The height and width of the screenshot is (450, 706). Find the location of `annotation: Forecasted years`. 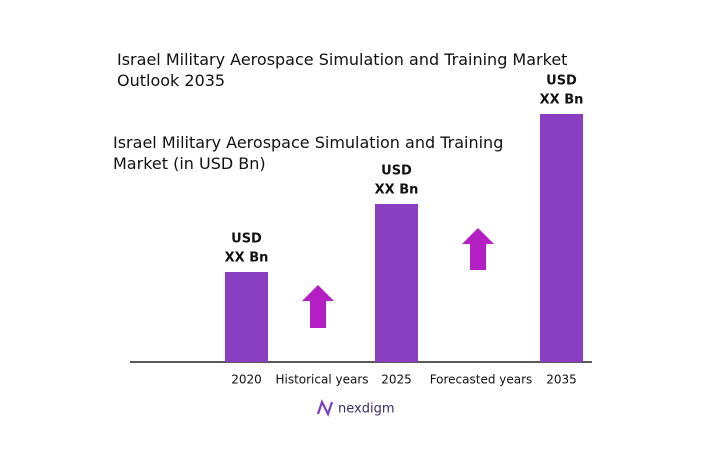

annotation: Forecasted years is located at coordinates (481, 380).